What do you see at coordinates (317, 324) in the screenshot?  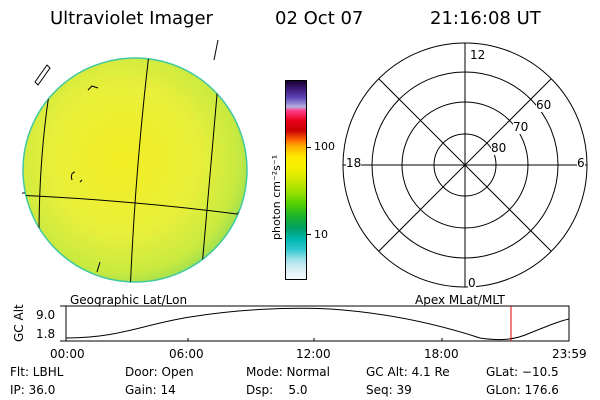 I see `altitude-curve` at bounding box center [317, 324].